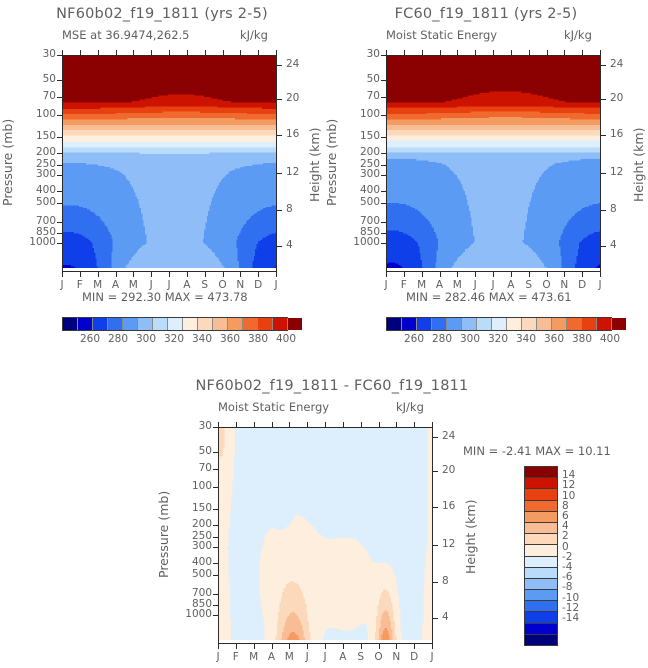 This screenshot has height=668, width=648. What do you see at coordinates (439, 285) in the screenshot?
I see `month-label-A: A` at bounding box center [439, 285].